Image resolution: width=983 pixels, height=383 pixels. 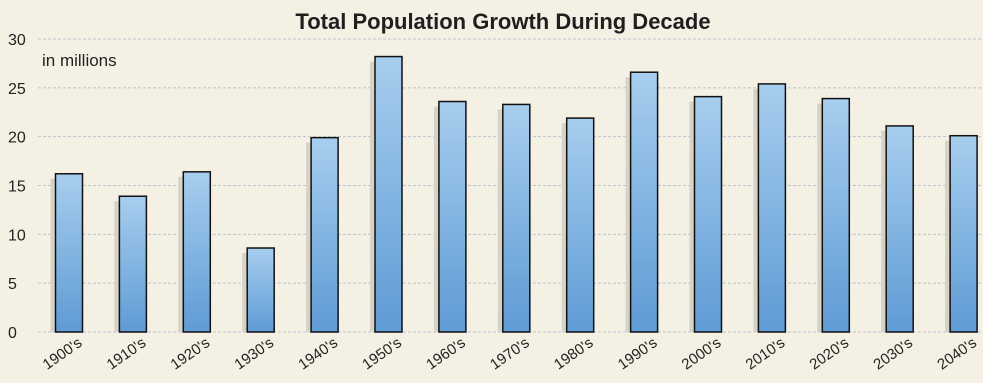 What do you see at coordinates (766, 353) in the screenshot?
I see `x-tick-label: 2010's` at bounding box center [766, 353].